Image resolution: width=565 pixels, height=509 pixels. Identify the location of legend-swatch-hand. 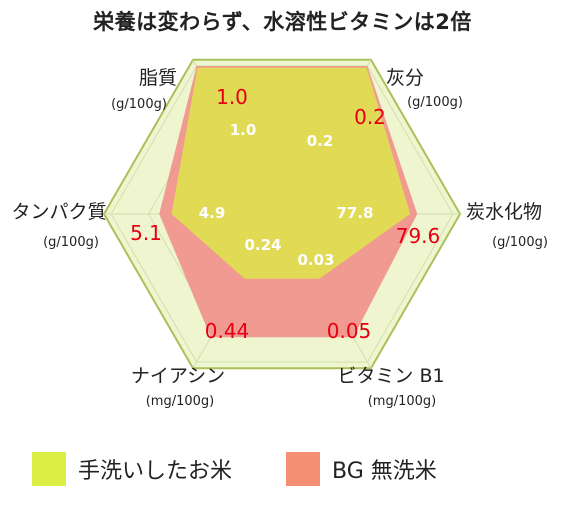
(49, 469).